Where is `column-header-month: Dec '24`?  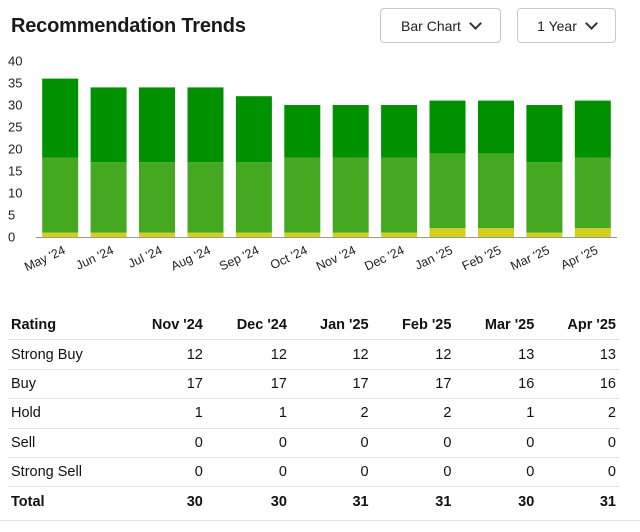 column-header-month: Dec '24 is located at coordinates (248, 326).